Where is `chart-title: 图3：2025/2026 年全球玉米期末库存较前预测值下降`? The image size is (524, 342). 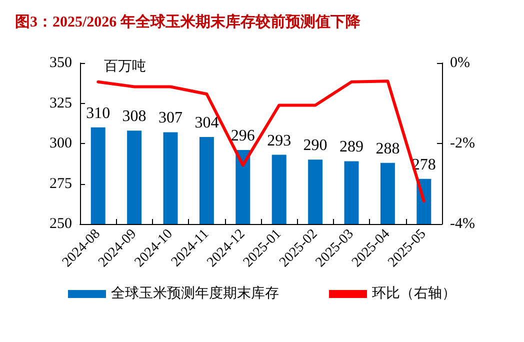 chart-title: 图3：2025/2026 年全球玉米期末库存较前预测值下降 is located at coordinates (188, 21).